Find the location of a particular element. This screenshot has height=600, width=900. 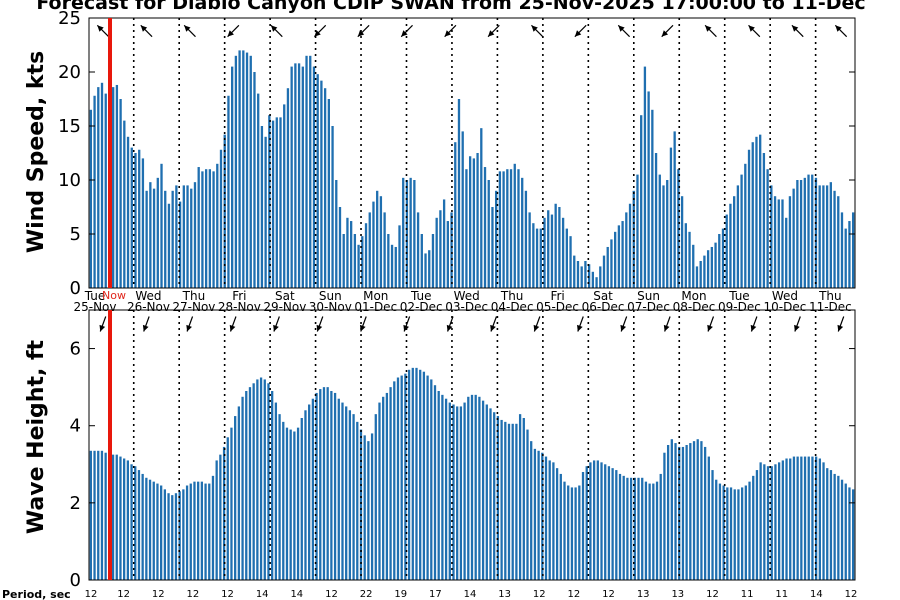

period-value: 22 is located at coordinates (366, 594).